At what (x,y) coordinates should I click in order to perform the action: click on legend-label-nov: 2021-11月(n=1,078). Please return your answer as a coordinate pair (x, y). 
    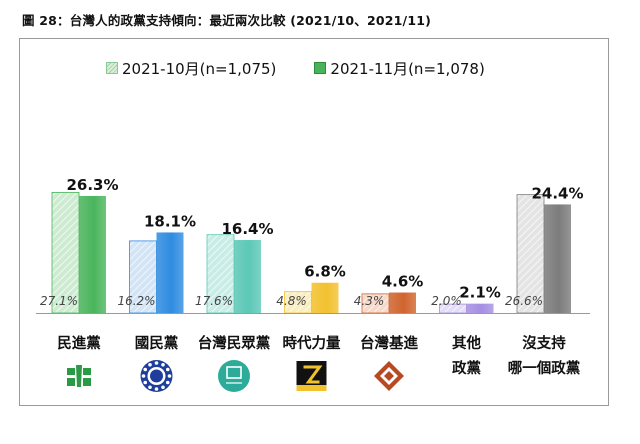
    Looking at the image, I should click on (407, 68).